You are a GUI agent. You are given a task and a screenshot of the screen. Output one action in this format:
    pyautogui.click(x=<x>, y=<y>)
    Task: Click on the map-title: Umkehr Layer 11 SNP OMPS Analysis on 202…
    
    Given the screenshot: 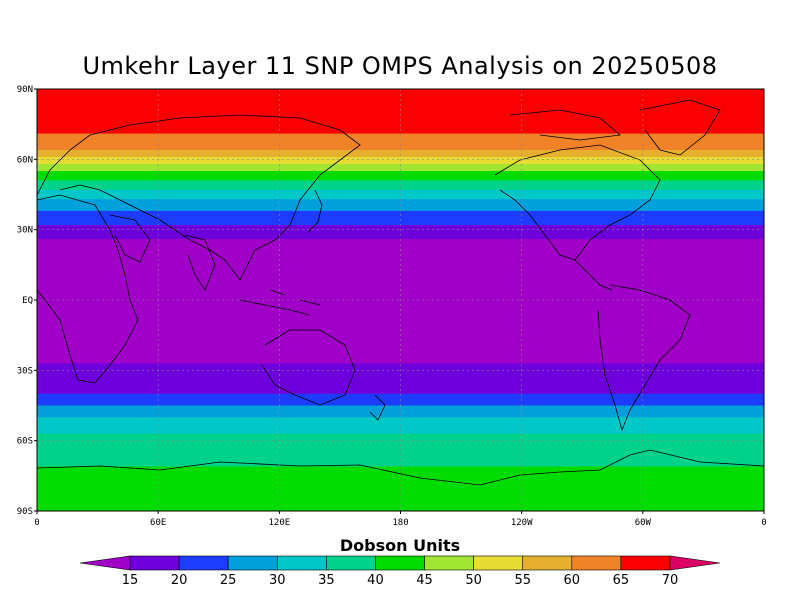 What is the action you would take?
    pyautogui.click(x=400, y=66)
    